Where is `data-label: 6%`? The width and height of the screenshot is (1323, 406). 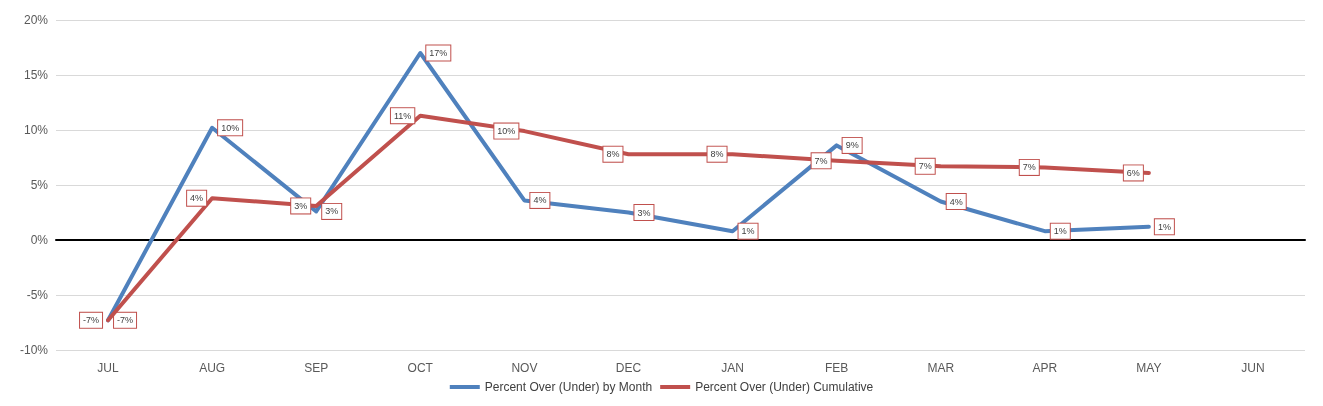 data-label: 6% is located at coordinates (1133, 172).